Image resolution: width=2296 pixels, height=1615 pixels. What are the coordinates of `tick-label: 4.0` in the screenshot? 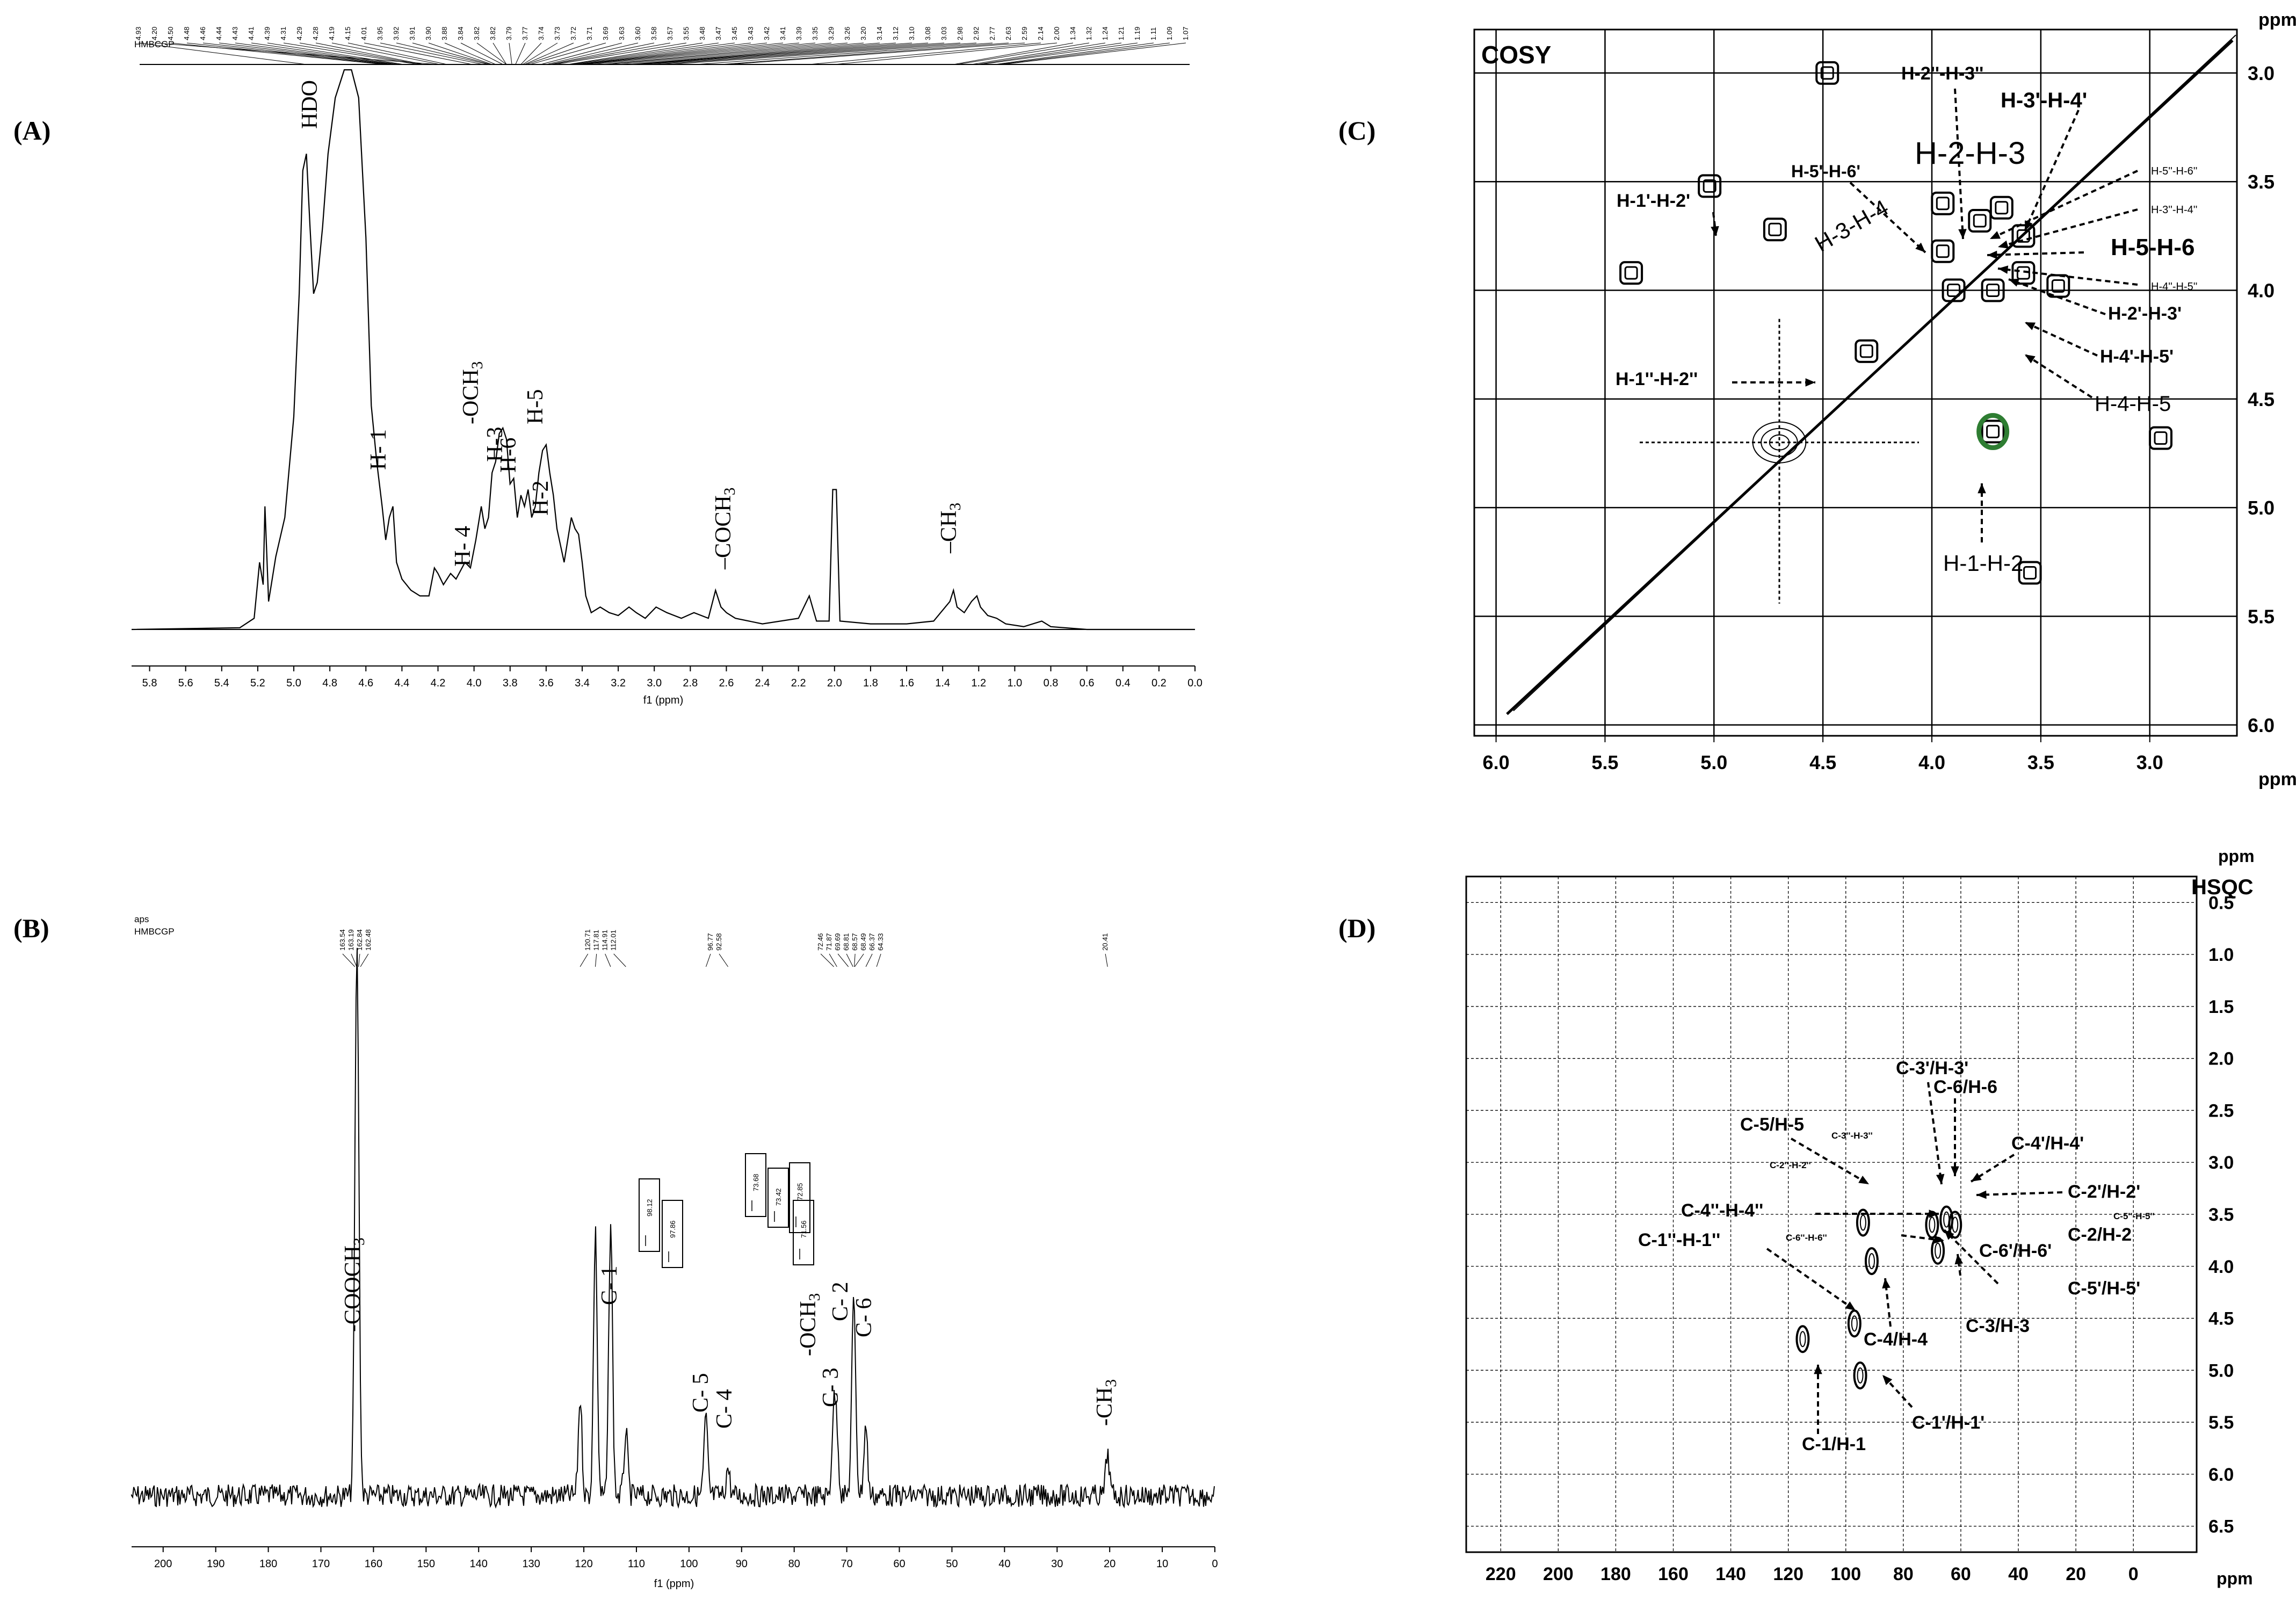 It's located at (2261, 291).